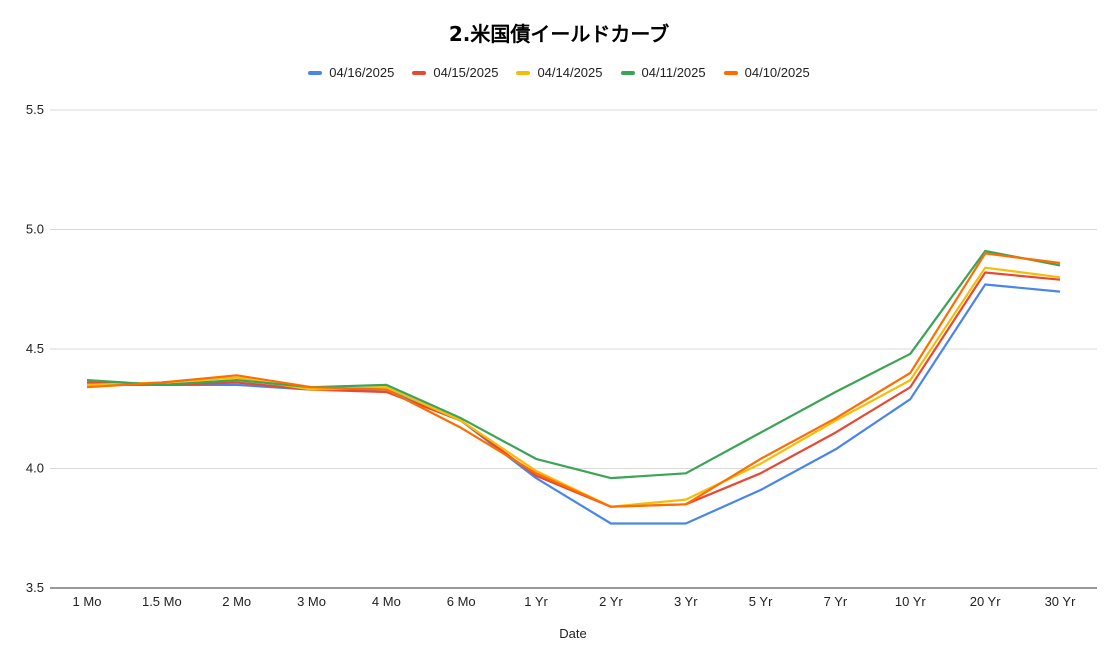  What do you see at coordinates (777, 72) in the screenshot?
I see `legend-label-5: 04/10/2025` at bounding box center [777, 72].